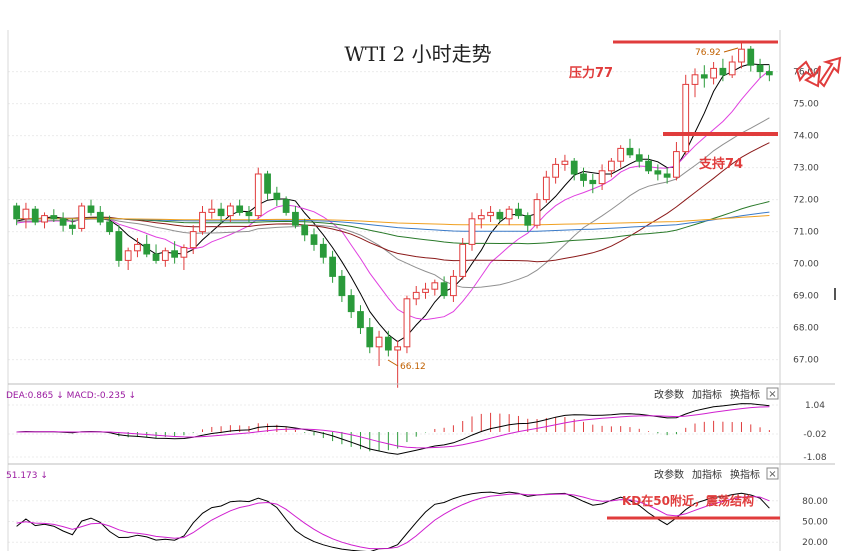 The image size is (854, 551). Describe the element at coordinates (815, 406) in the screenshot. I see `y-tick-label: 1.04` at that location.